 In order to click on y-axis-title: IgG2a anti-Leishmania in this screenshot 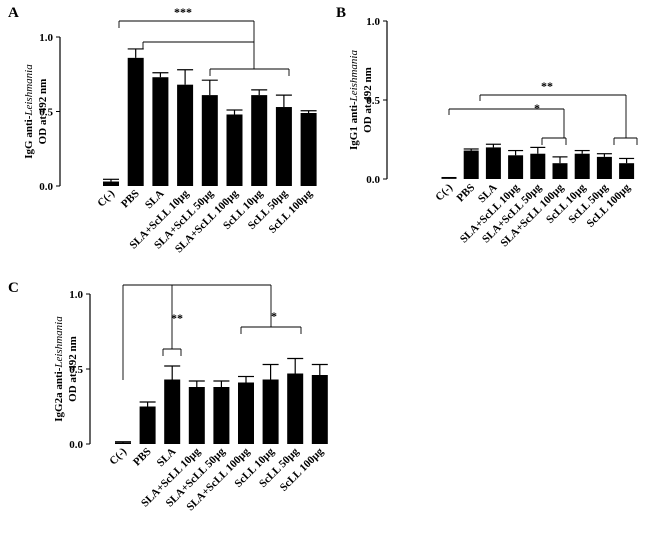, I will do `click(59, 369)`.